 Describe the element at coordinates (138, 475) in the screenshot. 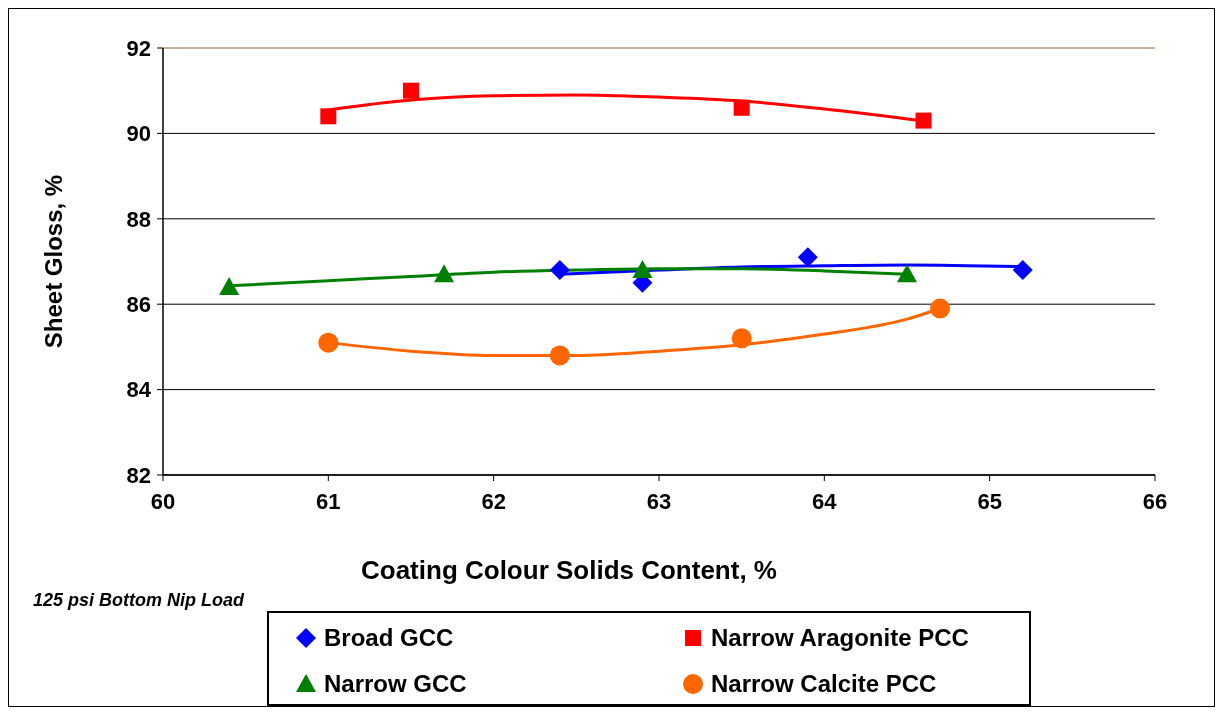

I see `y-tick-label: 82` at that location.